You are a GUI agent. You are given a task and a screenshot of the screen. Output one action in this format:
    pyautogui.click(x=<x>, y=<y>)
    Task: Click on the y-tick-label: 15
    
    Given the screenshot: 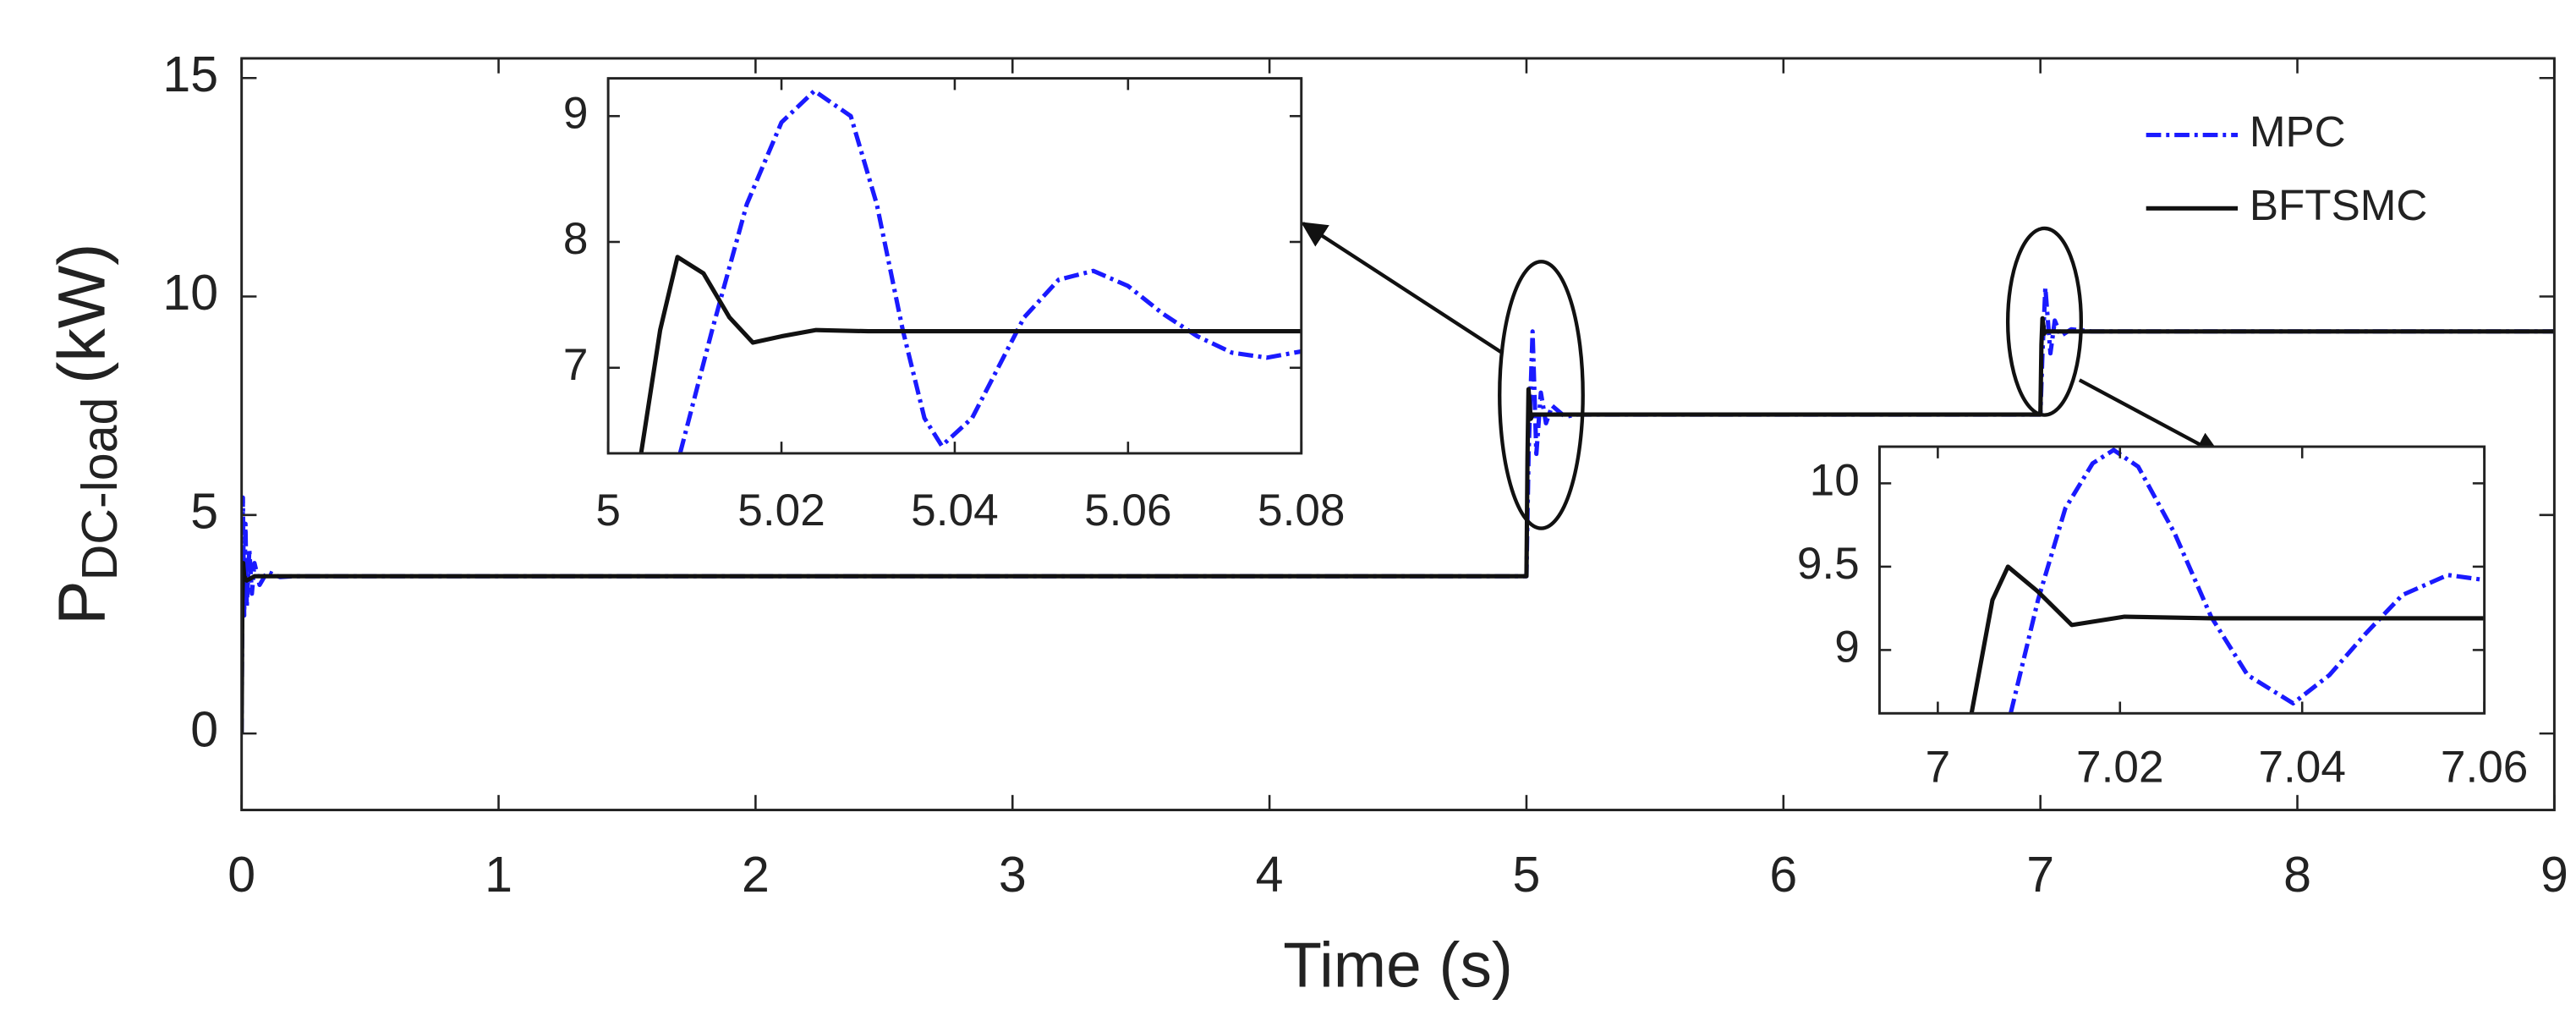 What is the action you would take?
    pyautogui.click(x=190, y=74)
    